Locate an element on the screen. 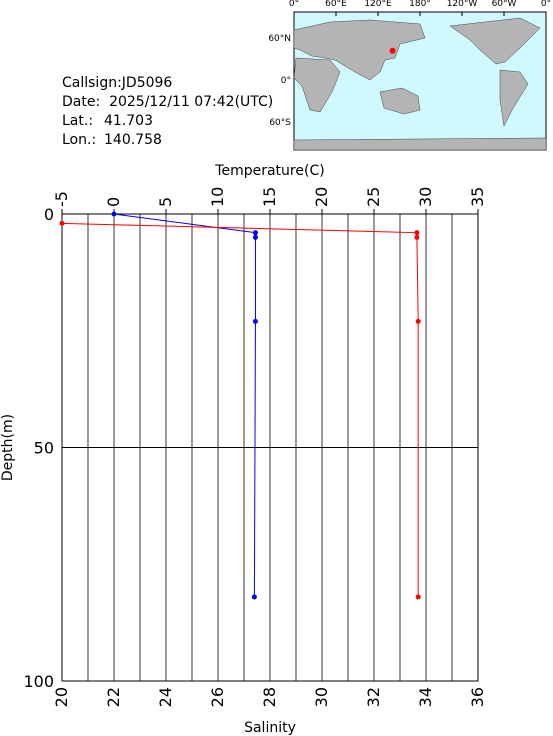 The width and height of the screenshot is (553, 736). x2-tick-label: 26 is located at coordinates (217, 697).